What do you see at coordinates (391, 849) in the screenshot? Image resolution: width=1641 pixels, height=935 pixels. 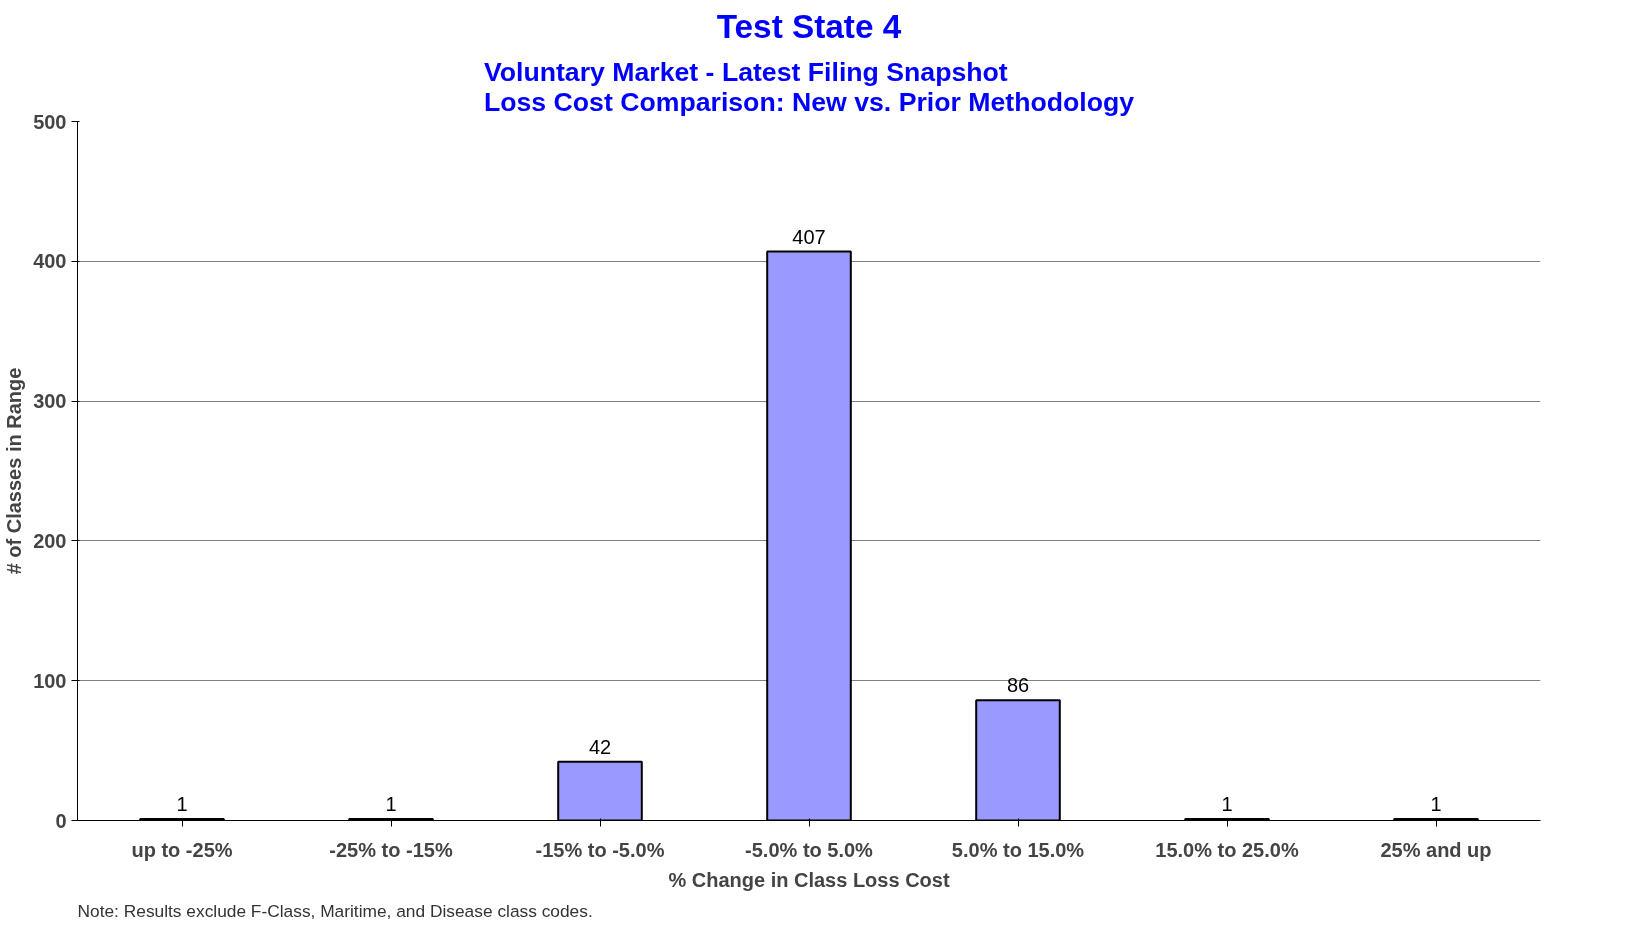 I see `x-tick-label: -25% to -15%` at bounding box center [391, 849].